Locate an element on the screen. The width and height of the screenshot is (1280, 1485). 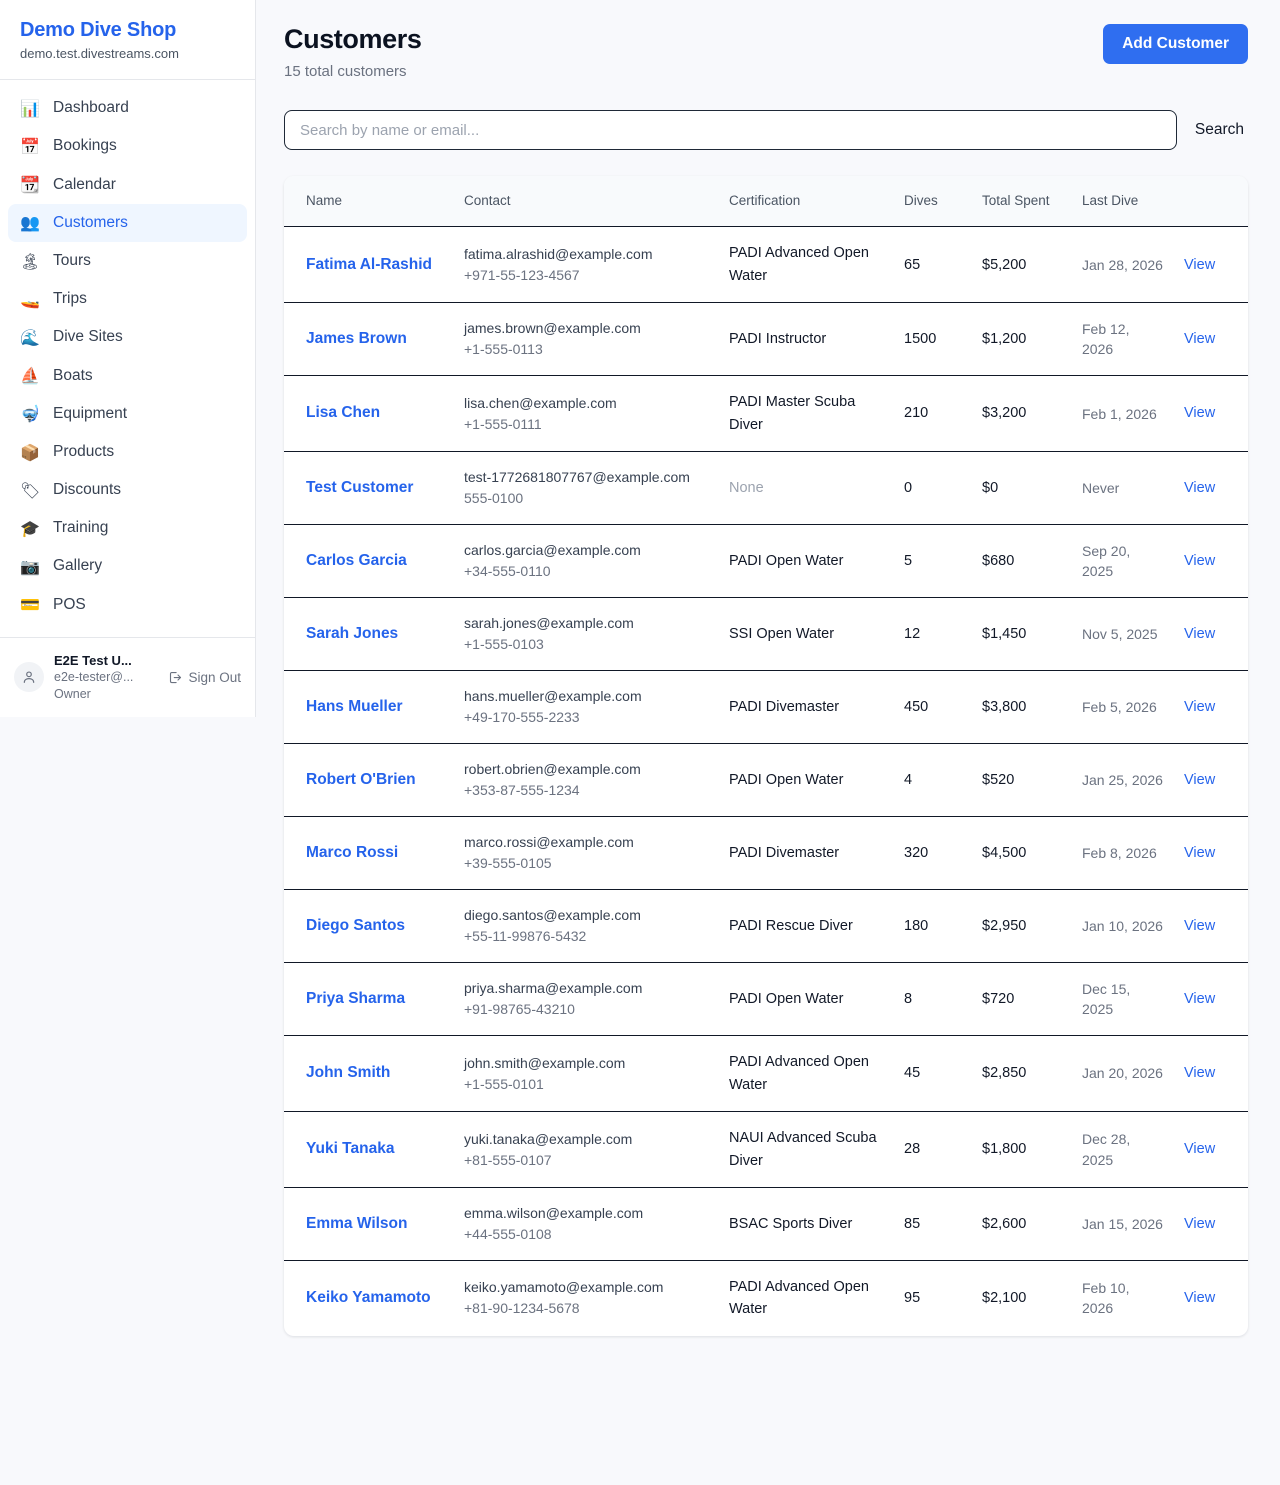
sidebar-item-label: Products is located at coordinates (84, 451).